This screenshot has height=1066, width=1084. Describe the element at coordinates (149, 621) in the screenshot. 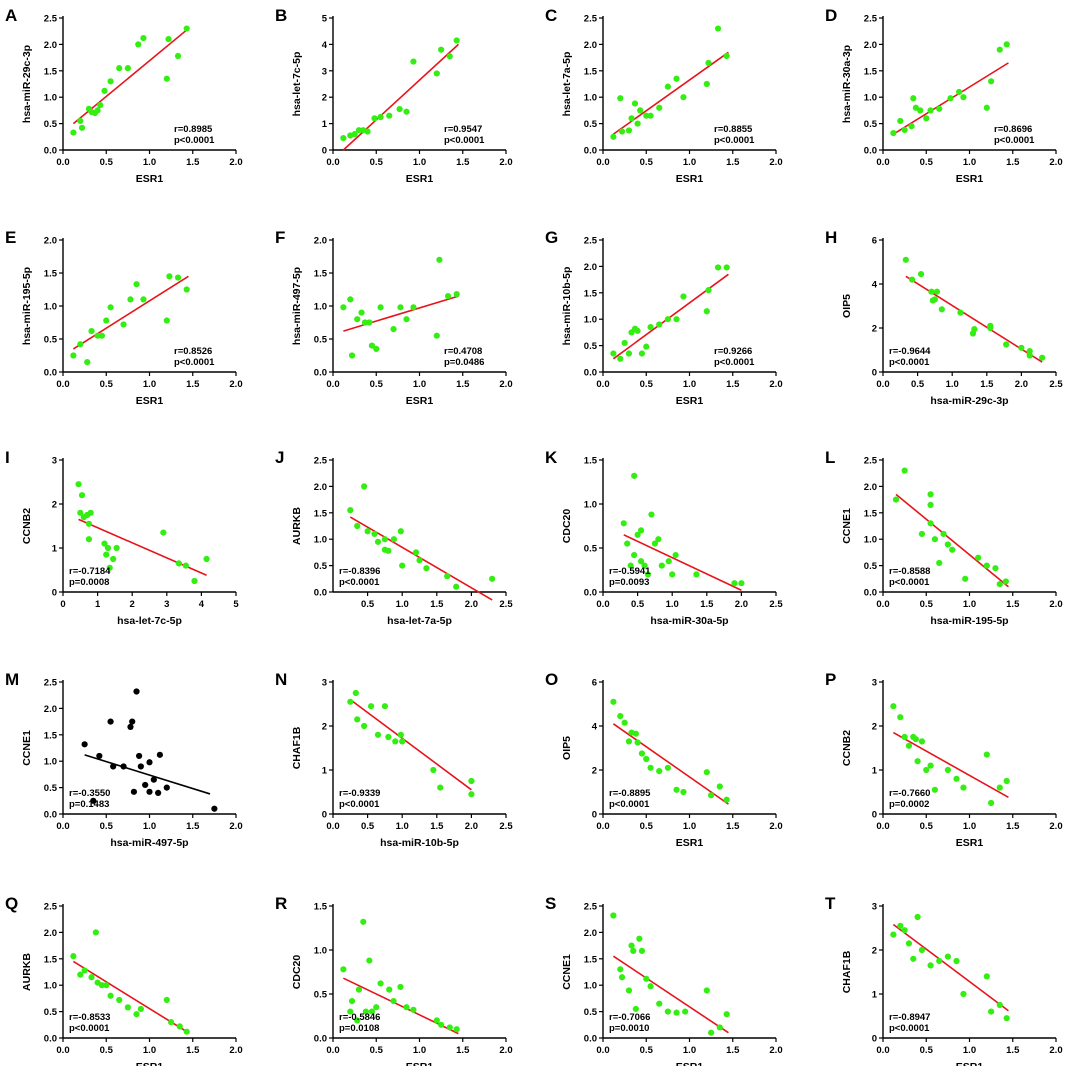

I see `x-axis-title: hsa-let-7c-5p` at that location.